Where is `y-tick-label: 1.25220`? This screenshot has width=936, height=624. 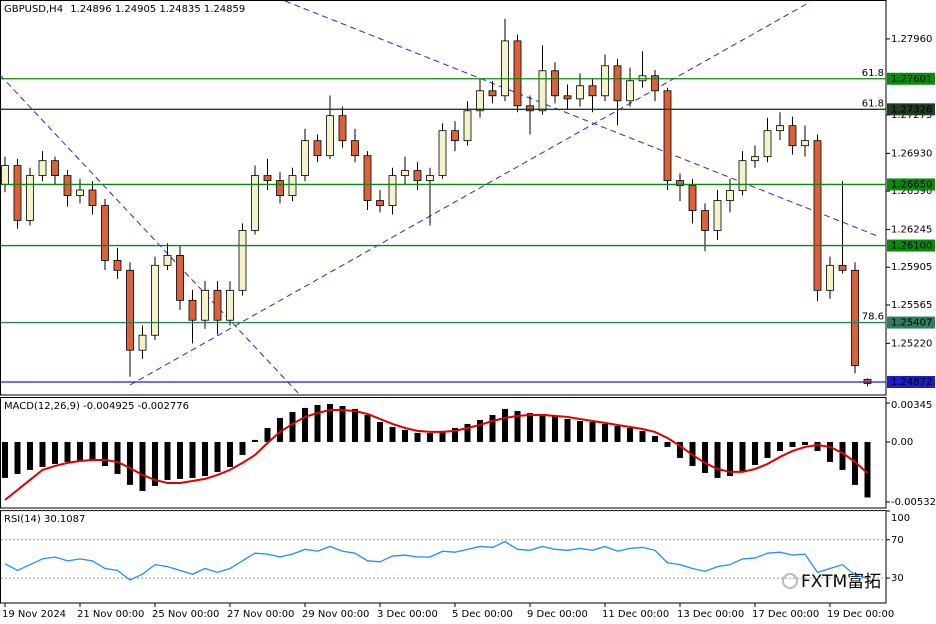 y-tick-label: 1.25220 is located at coordinates (911, 343).